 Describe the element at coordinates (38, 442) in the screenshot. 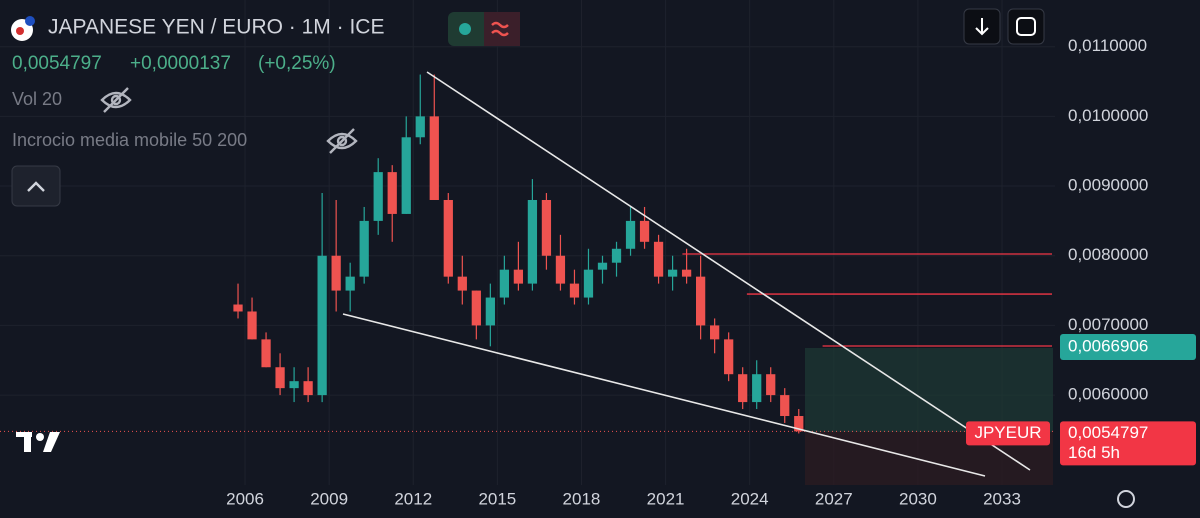

I see `logo` at that location.